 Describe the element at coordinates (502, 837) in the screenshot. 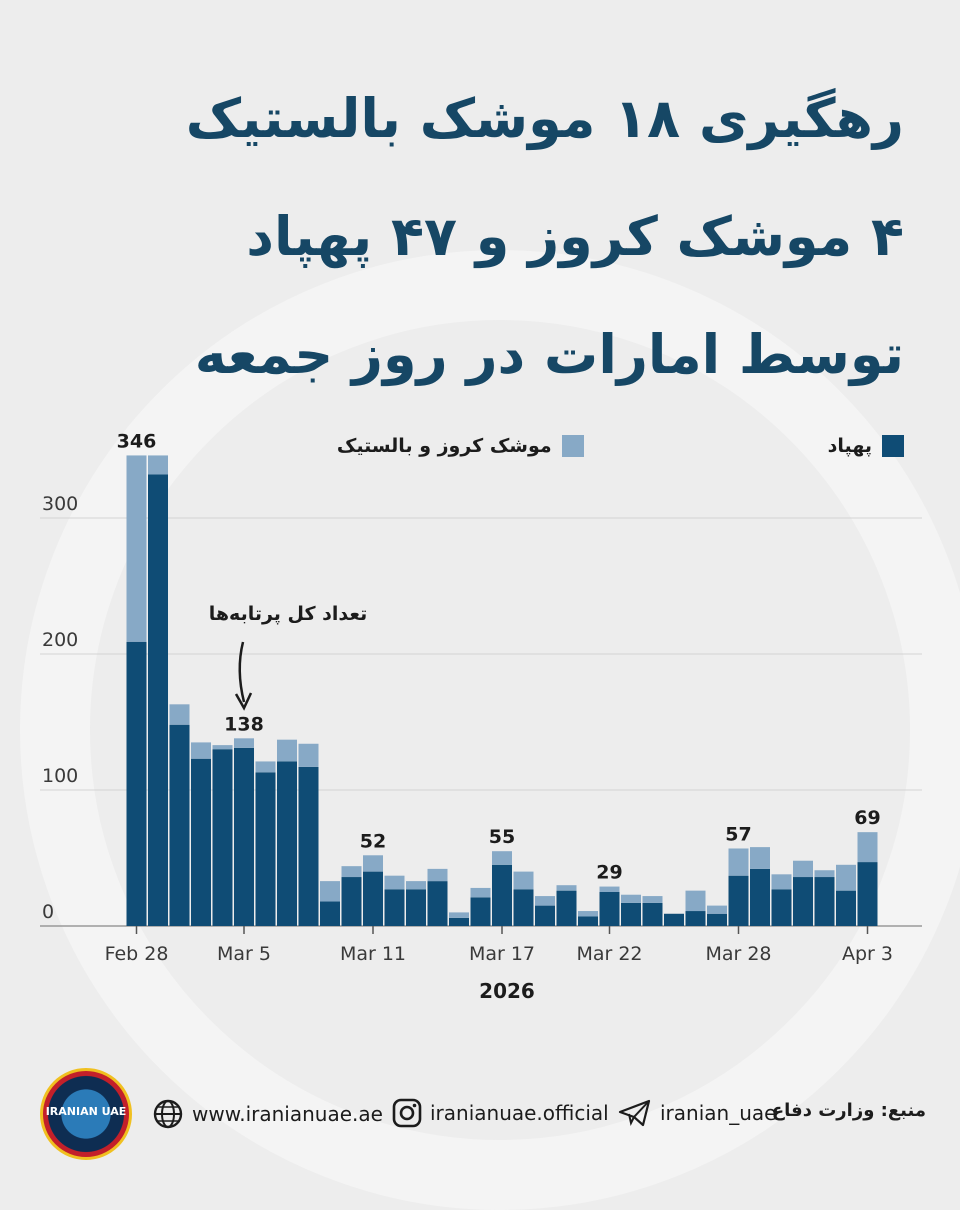

I see `data-label: 55` at that location.